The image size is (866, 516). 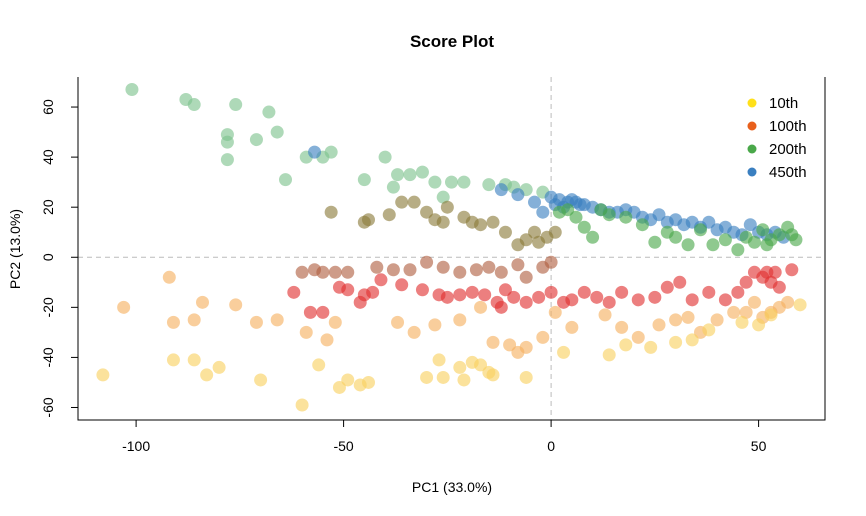 I want to click on legend-label: 450th, so click(x=788, y=172).